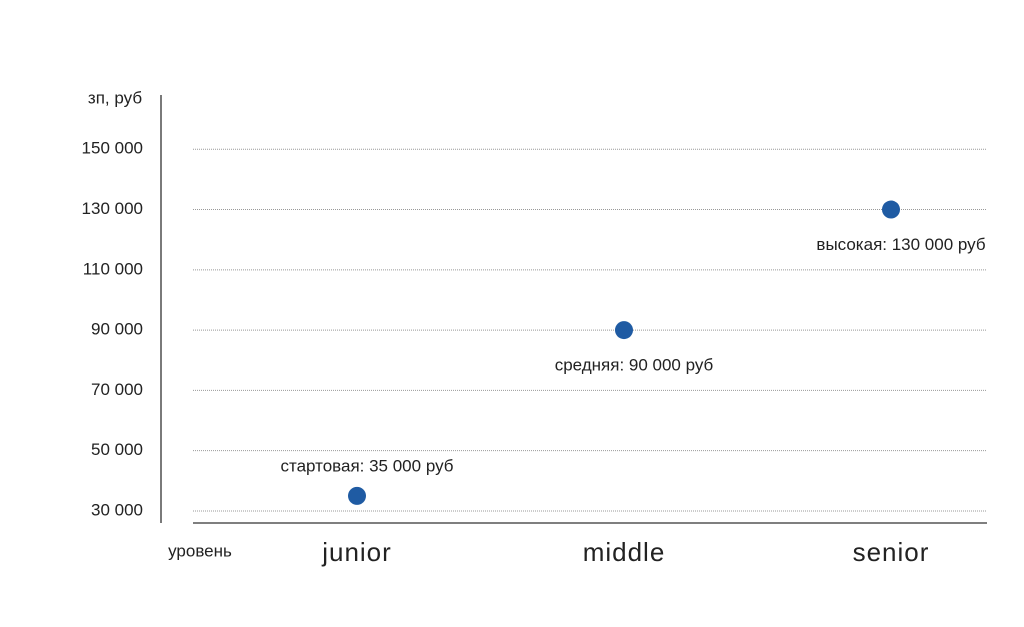  What do you see at coordinates (891, 552) in the screenshot?
I see `x-tick-label: senior` at bounding box center [891, 552].